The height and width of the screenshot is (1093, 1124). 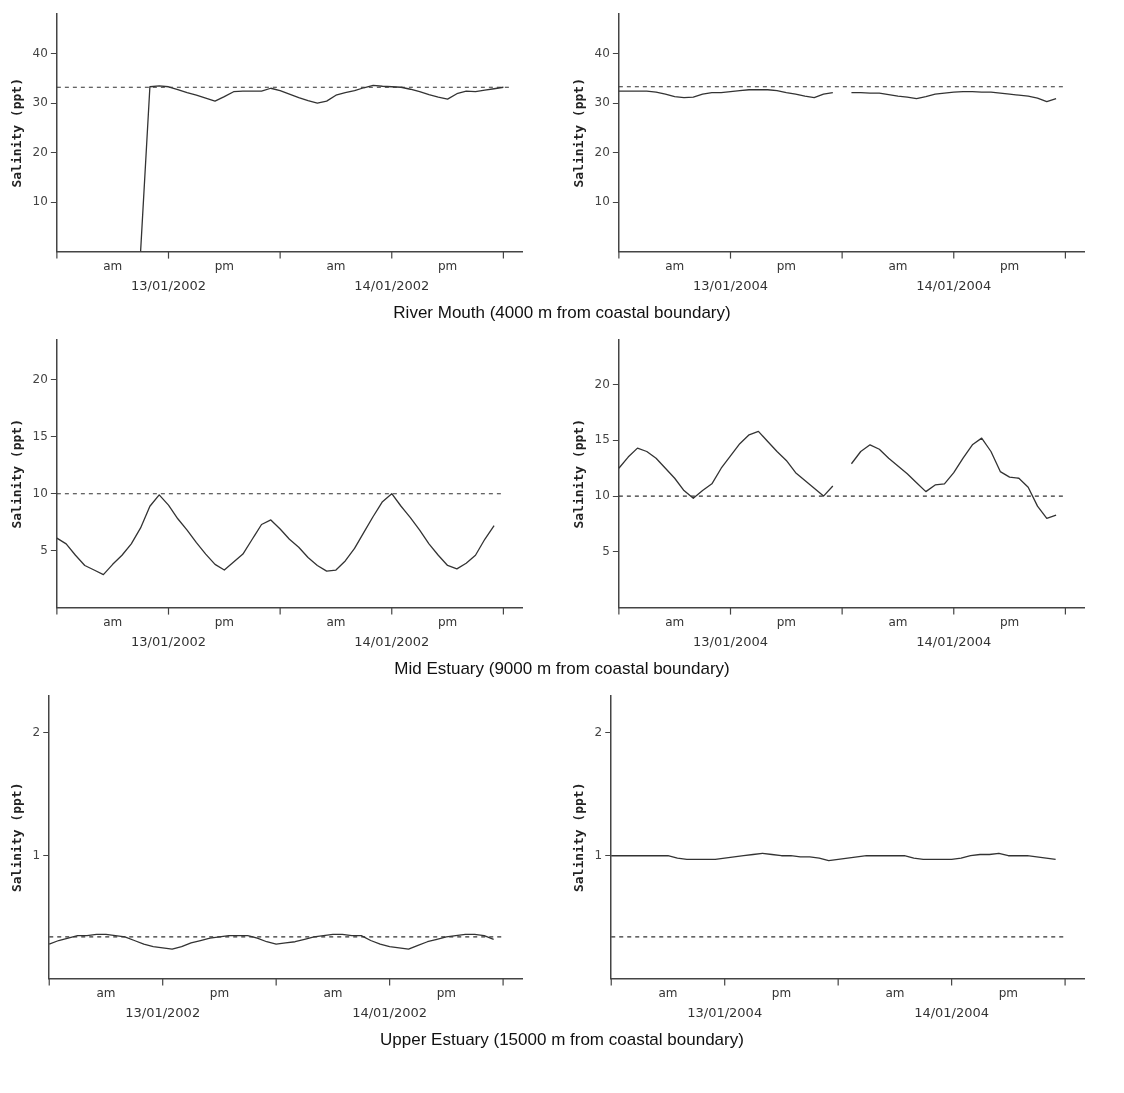 What do you see at coordinates (562, 668) in the screenshot?
I see `x-axis-title: Mid Estuary (9000 m from coastal boundary)` at bounding box center [562, 668].